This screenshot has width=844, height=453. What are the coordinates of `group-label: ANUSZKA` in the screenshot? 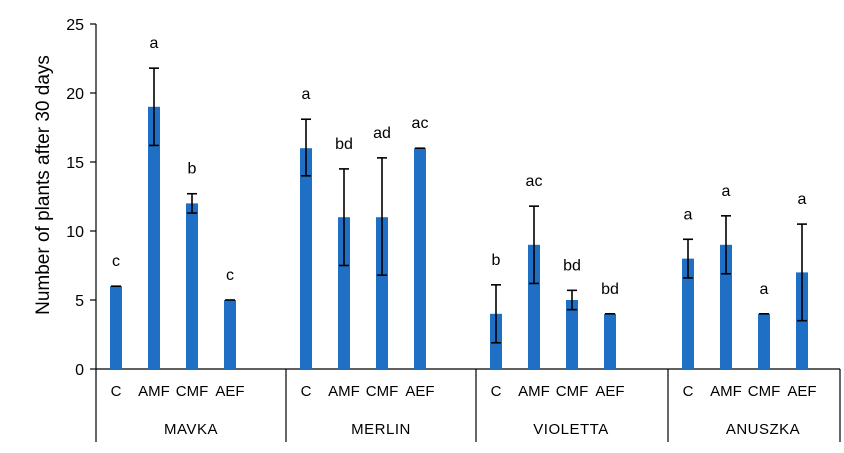 It's located at (763, 429).